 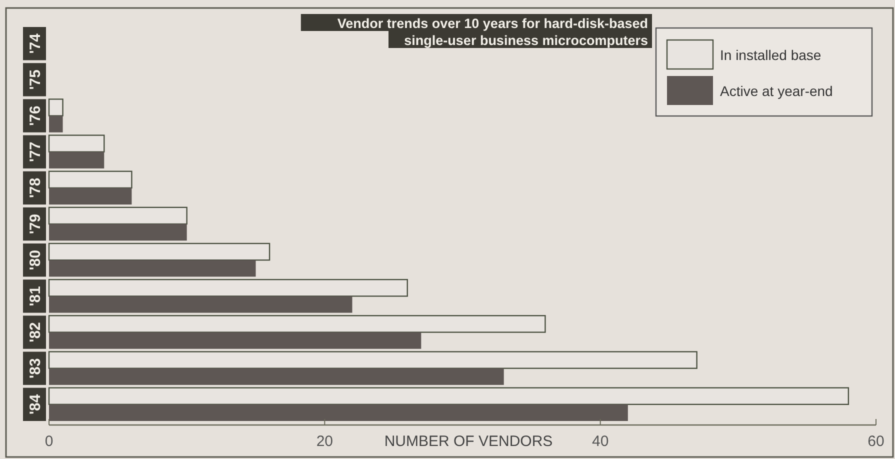 What do you see at coordinates (876, 441) in the screenshot?
I see `x-tick-label: 60` at bounding box center [876, 441].